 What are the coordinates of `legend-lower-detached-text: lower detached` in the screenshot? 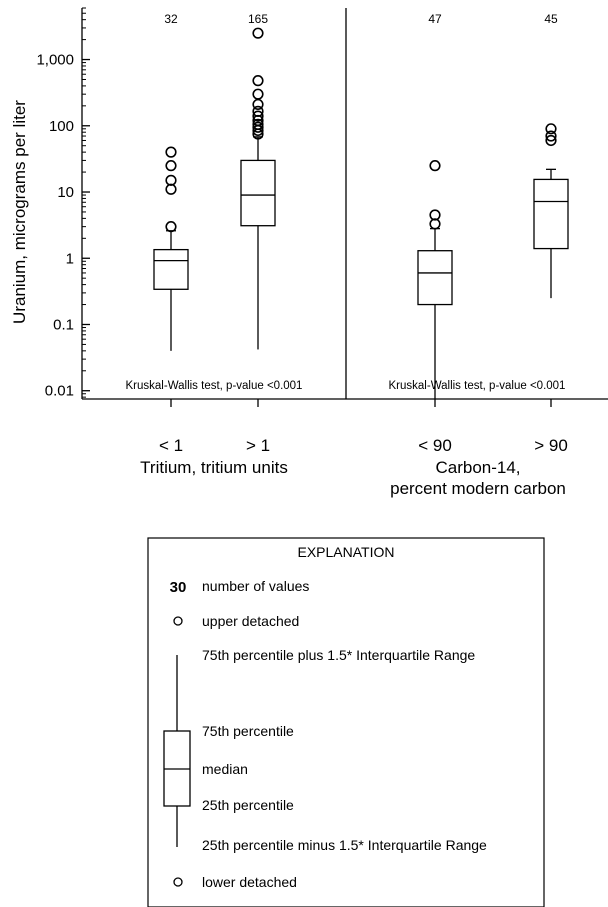 It's located at (249, 882).